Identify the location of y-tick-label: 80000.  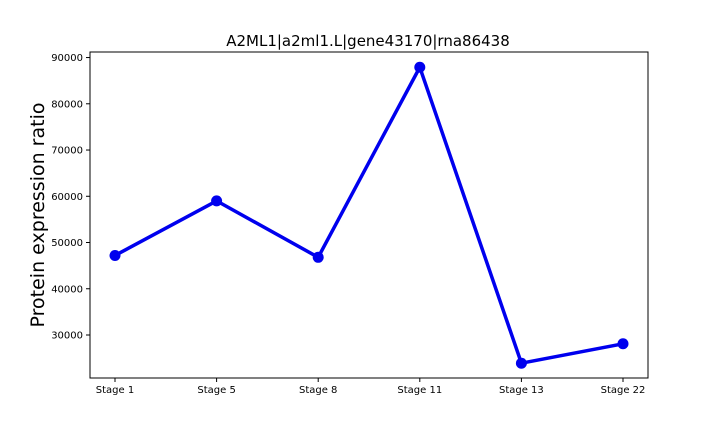
(67, 104).